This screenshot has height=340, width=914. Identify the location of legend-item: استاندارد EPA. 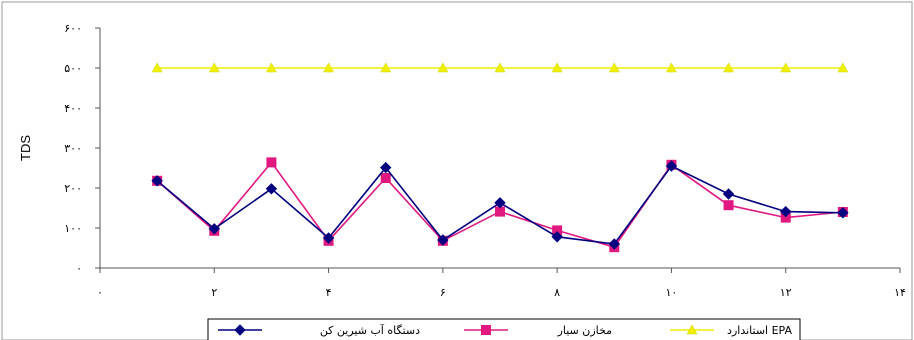
(731, 330).